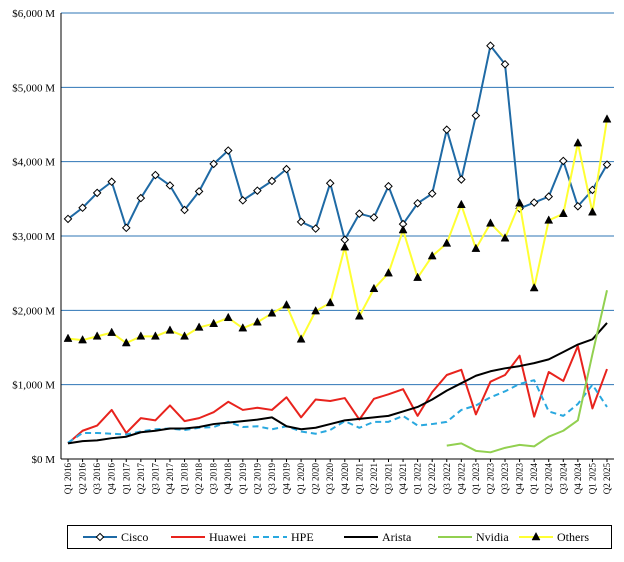 The width and height of the screenshot is (624, 562). What do you see at coordinates (339, 537) in the screenshot?
I see `legend: Cisco Huawei HPE Arista Nvidia Others` at bounding box center [339, 537].